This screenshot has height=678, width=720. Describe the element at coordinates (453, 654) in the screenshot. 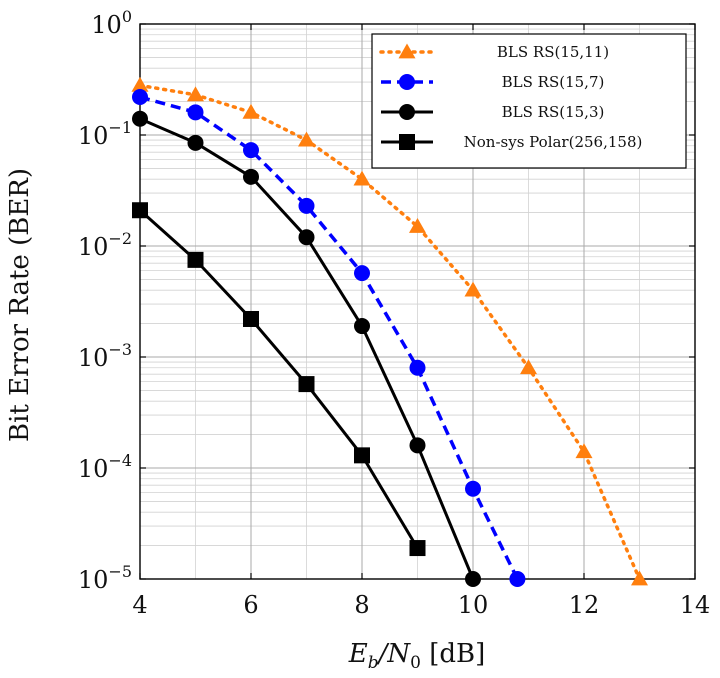

I see `x-label-unit: [dB]` at that location.